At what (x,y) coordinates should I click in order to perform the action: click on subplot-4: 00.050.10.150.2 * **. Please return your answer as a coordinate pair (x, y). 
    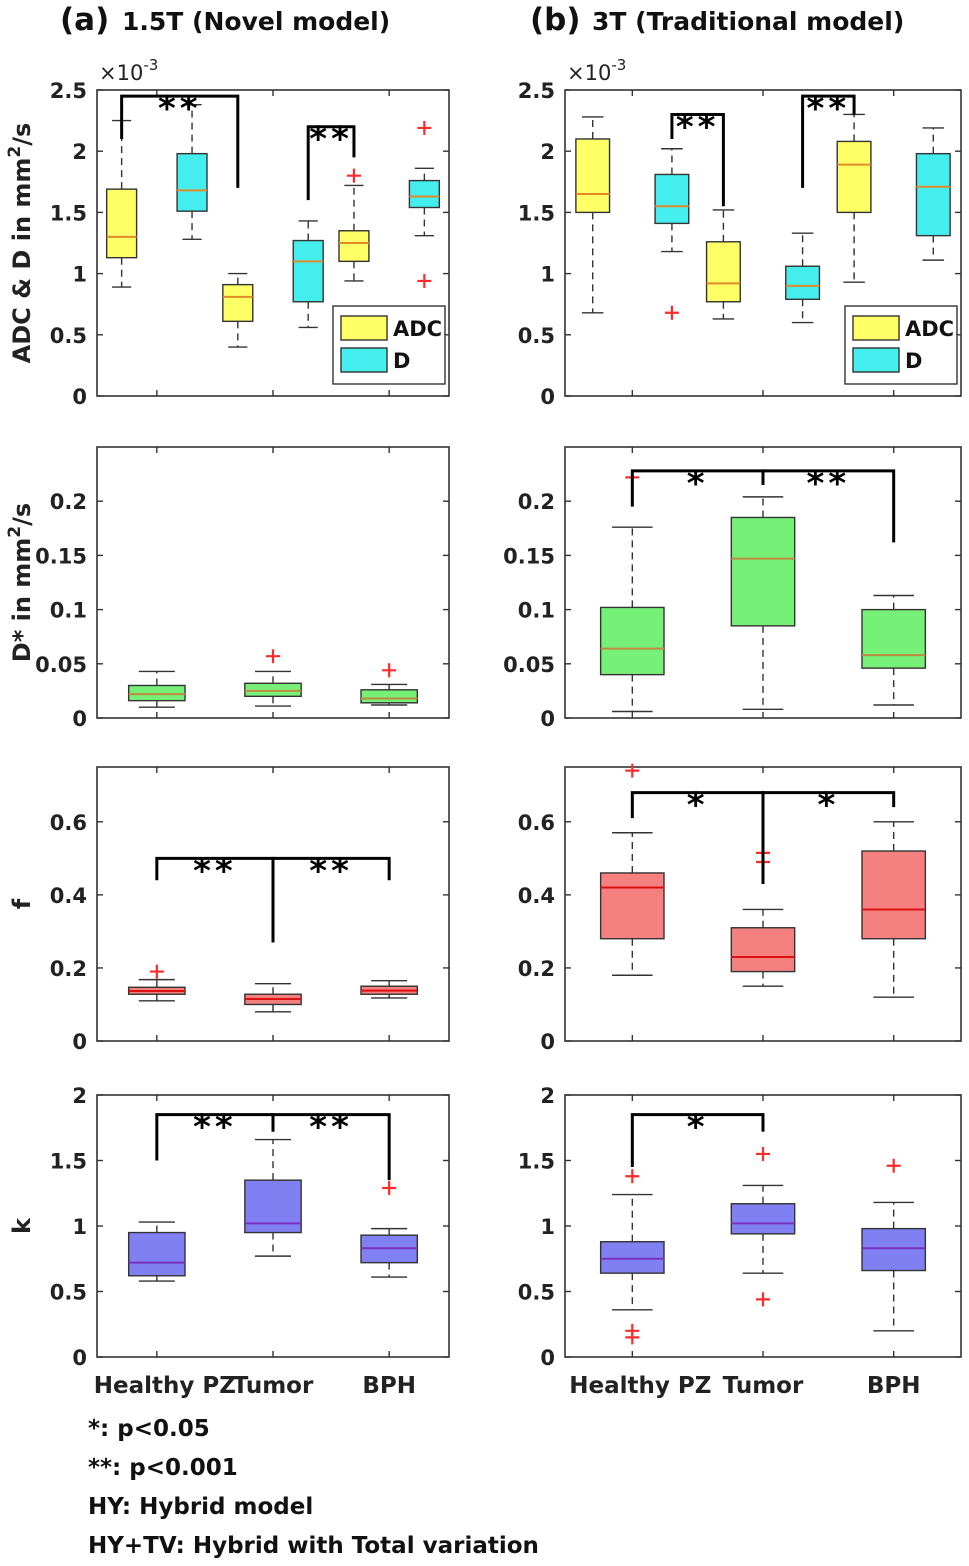
    Looking at the image, I should click on (732, 588).